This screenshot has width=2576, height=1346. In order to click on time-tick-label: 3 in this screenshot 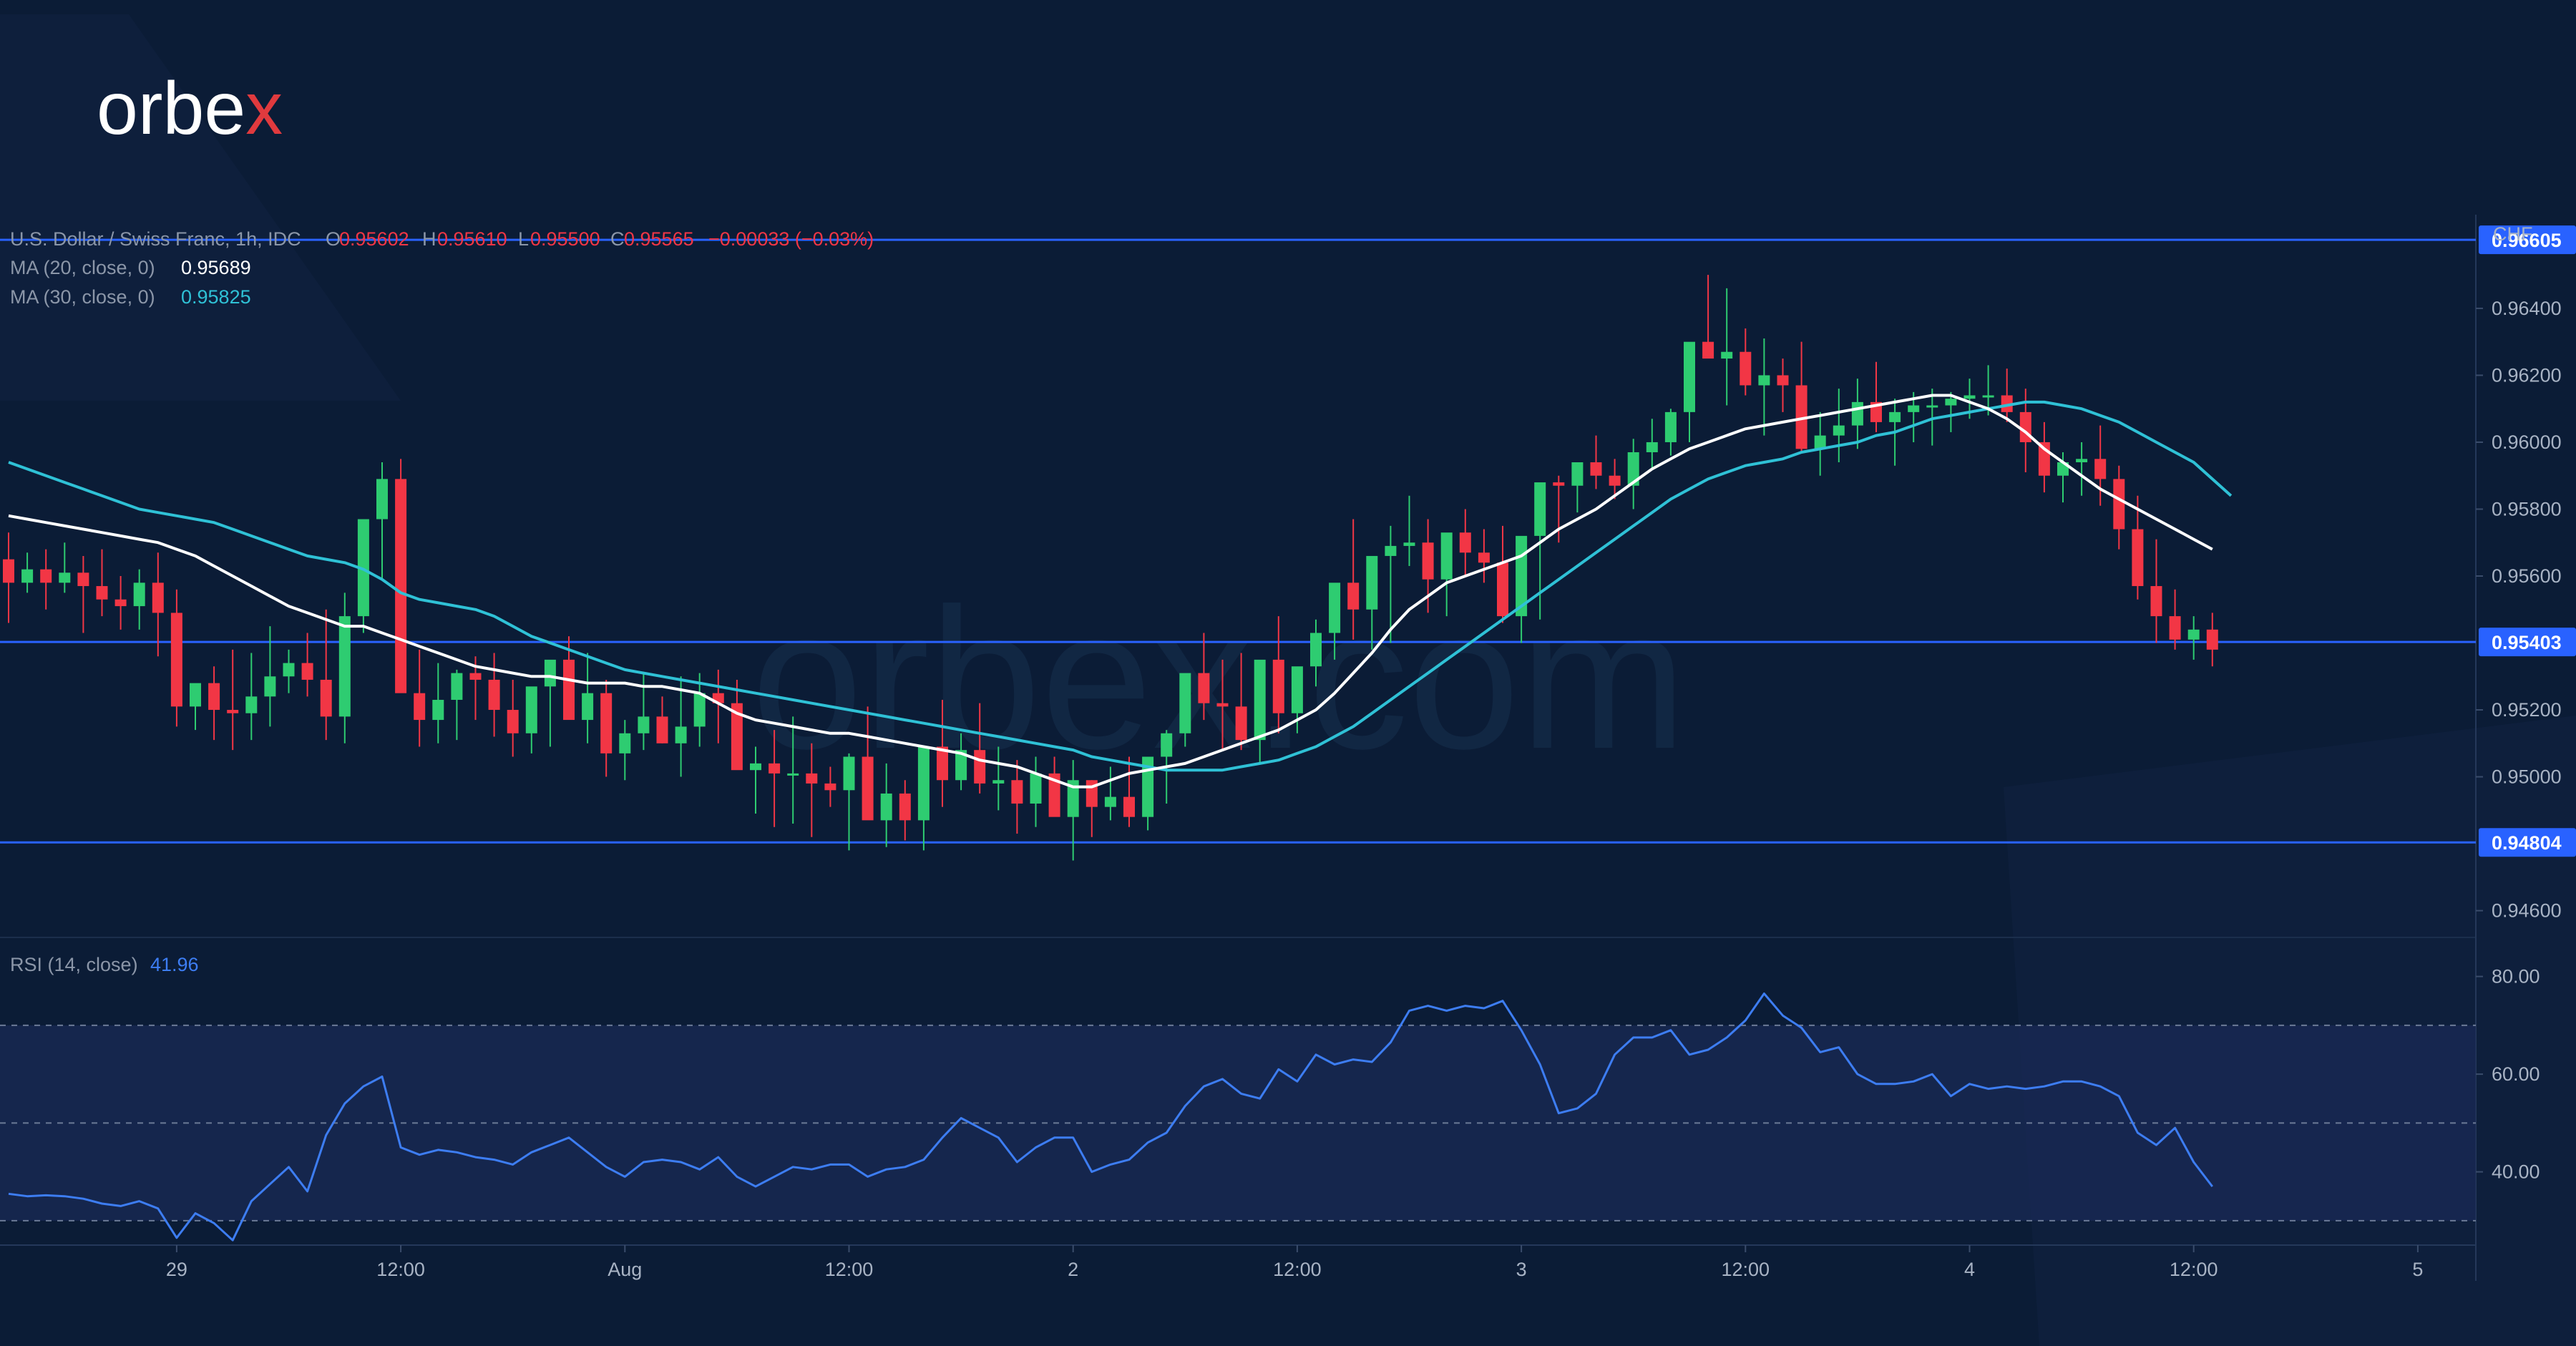, I will do `click(1521, 1269)`.